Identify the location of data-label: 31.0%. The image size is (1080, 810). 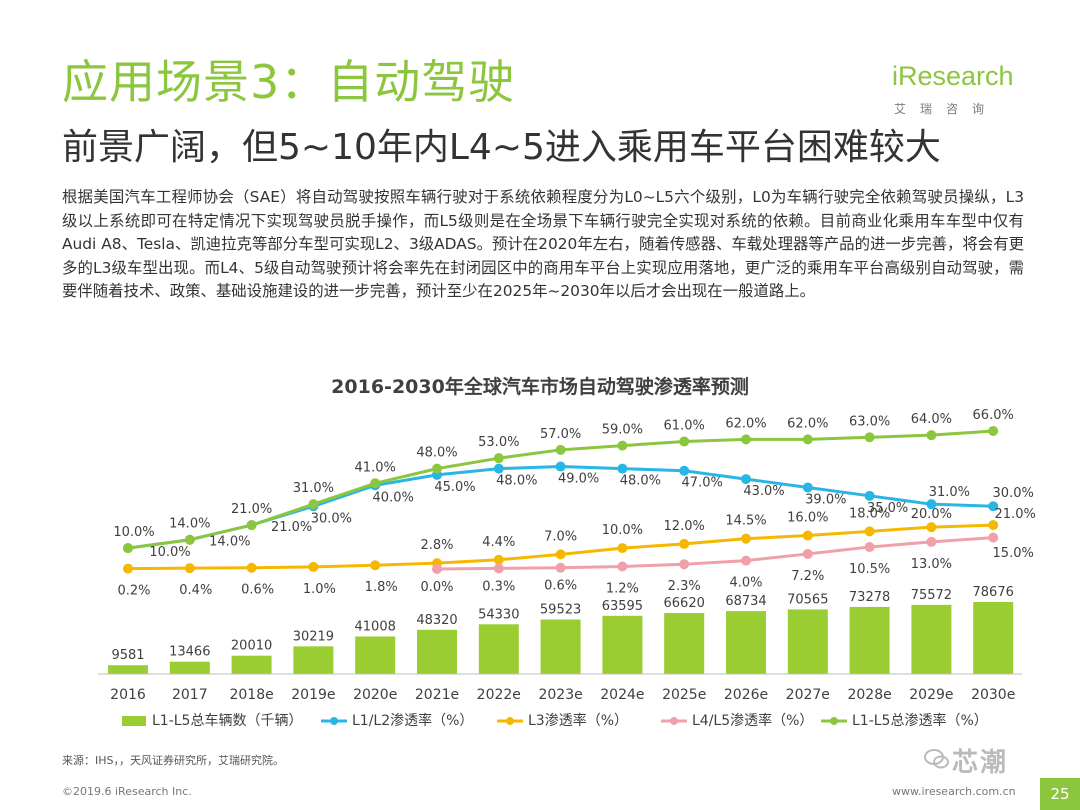
(313, 488).